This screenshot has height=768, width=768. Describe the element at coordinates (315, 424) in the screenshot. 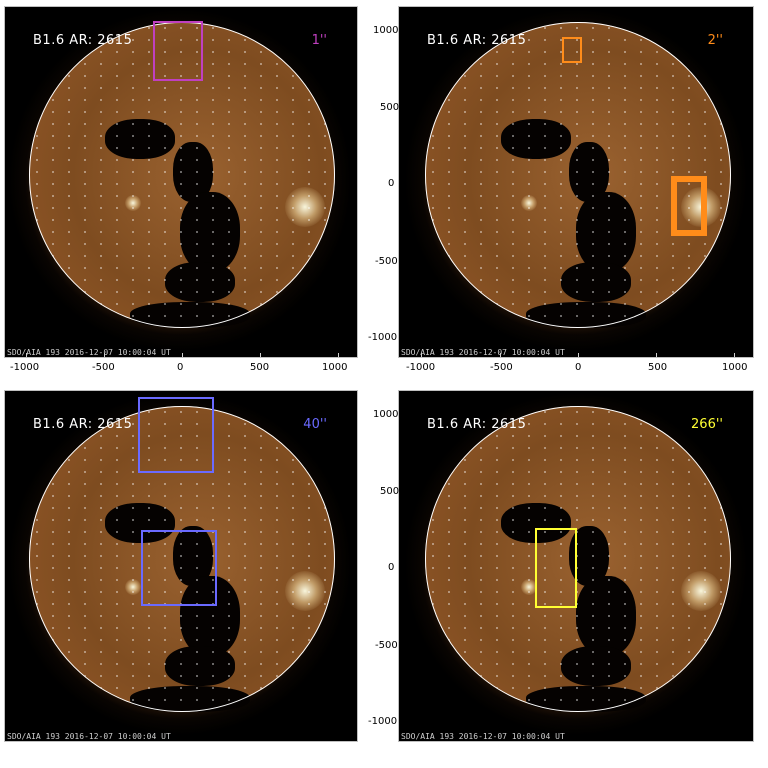

I see `duration-label: 40''` at that location.